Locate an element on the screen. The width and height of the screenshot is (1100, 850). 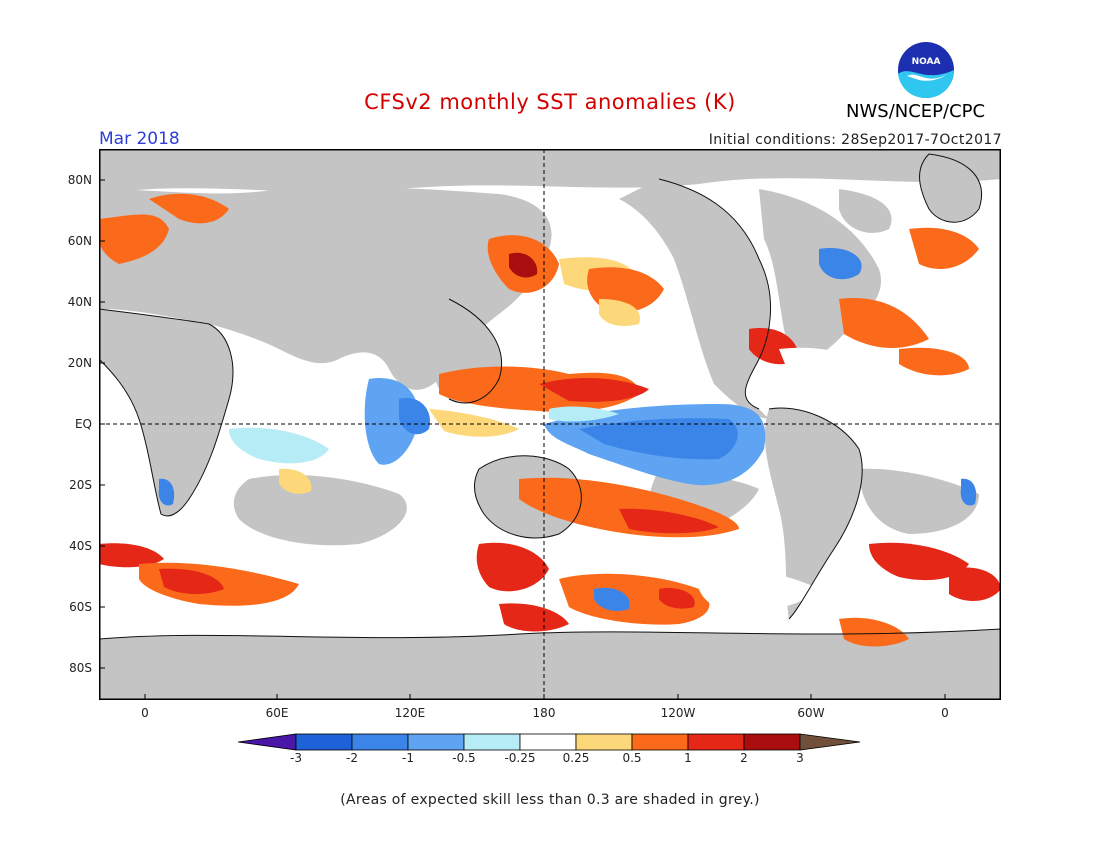
lat-label-60n: 60N is located at coordinates (79, 241).